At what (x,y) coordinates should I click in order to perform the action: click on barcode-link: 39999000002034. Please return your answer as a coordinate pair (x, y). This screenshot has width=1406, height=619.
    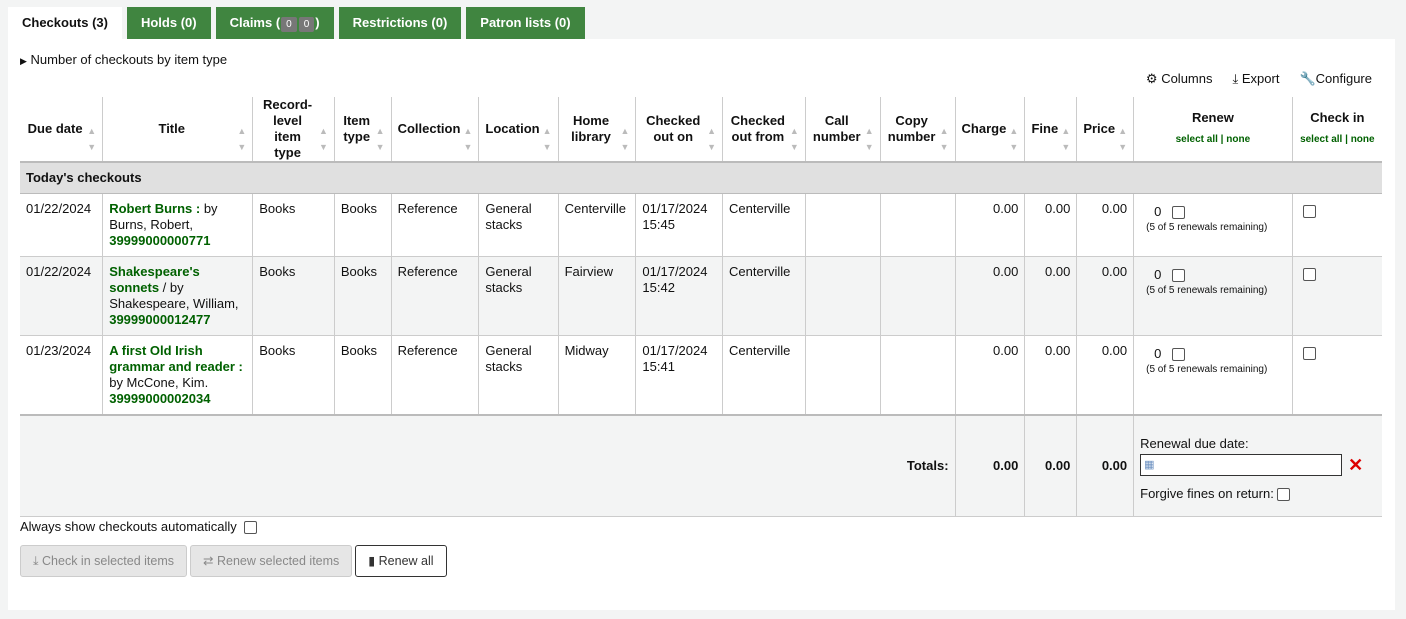
    Looking at the image, I should click on (160, 398).